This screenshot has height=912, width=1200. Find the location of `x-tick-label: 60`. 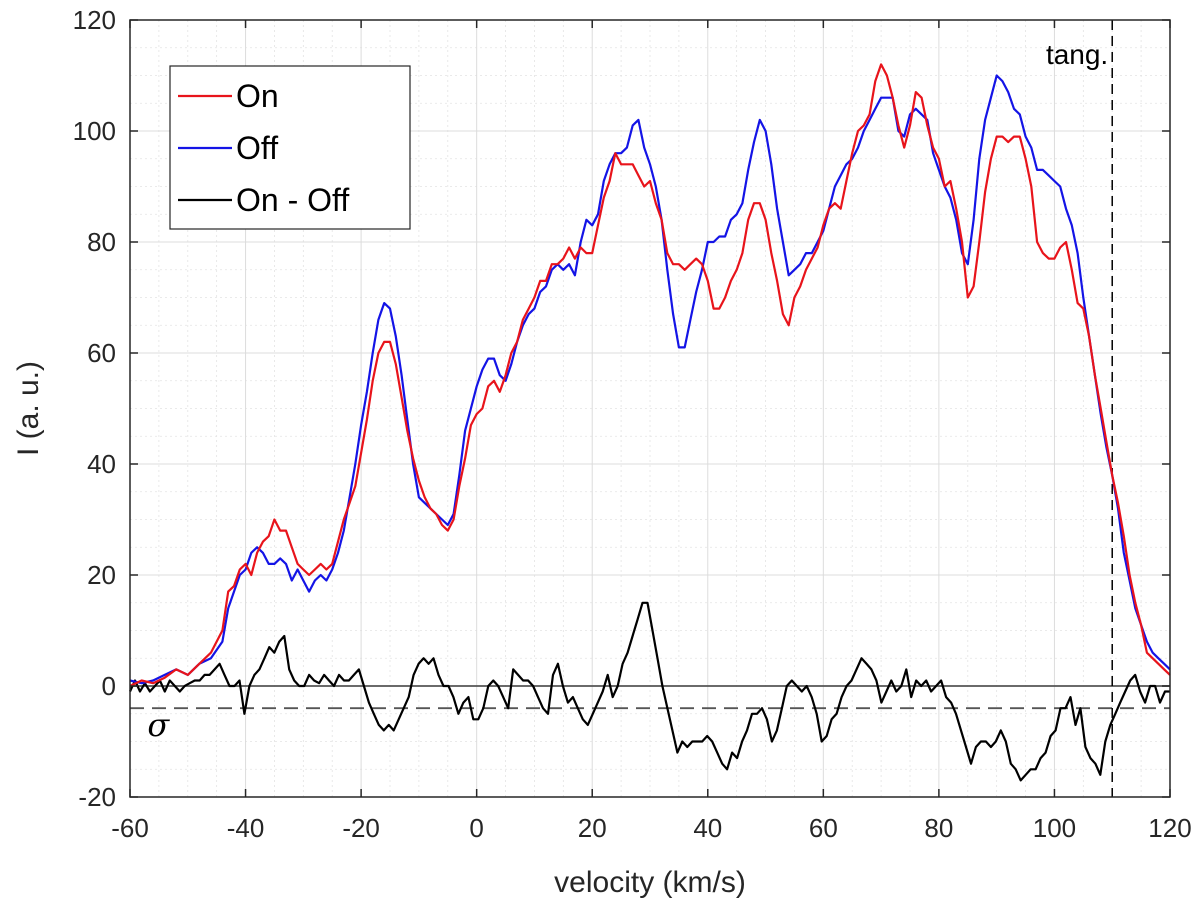

x-tick-label: 60 is located at coordinates (823, 828).